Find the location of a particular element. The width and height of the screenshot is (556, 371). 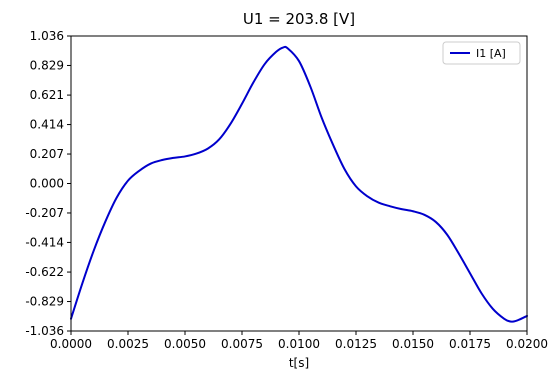

x-tick-label: 0.0075 is located at coordinates (242, 344).